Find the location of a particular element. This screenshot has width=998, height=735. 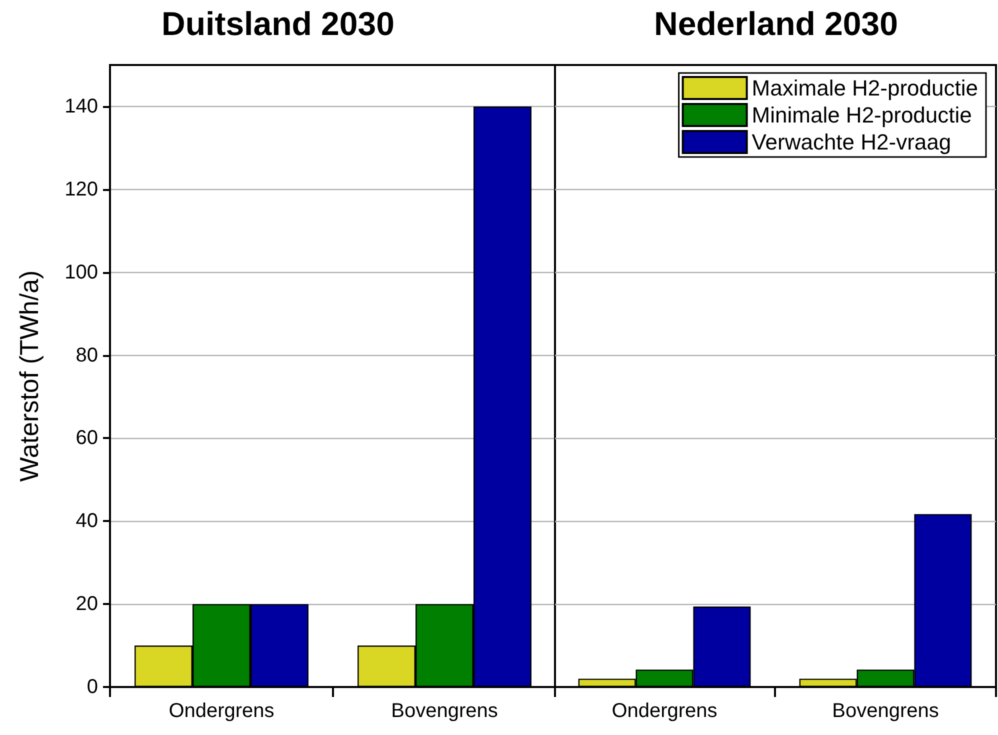

chart-title: Duitsland 2030 is located at coordinates (278, 23).